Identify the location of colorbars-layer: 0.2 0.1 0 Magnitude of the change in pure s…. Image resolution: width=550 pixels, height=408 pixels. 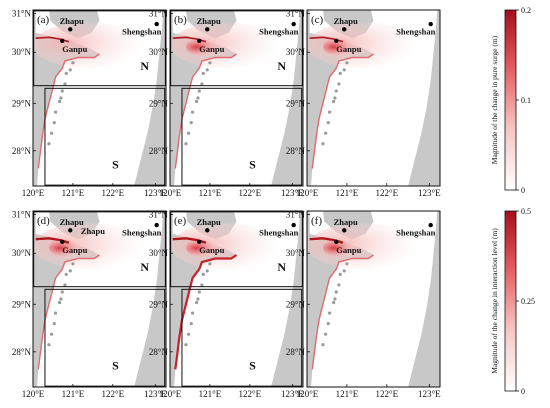
(512, 201).